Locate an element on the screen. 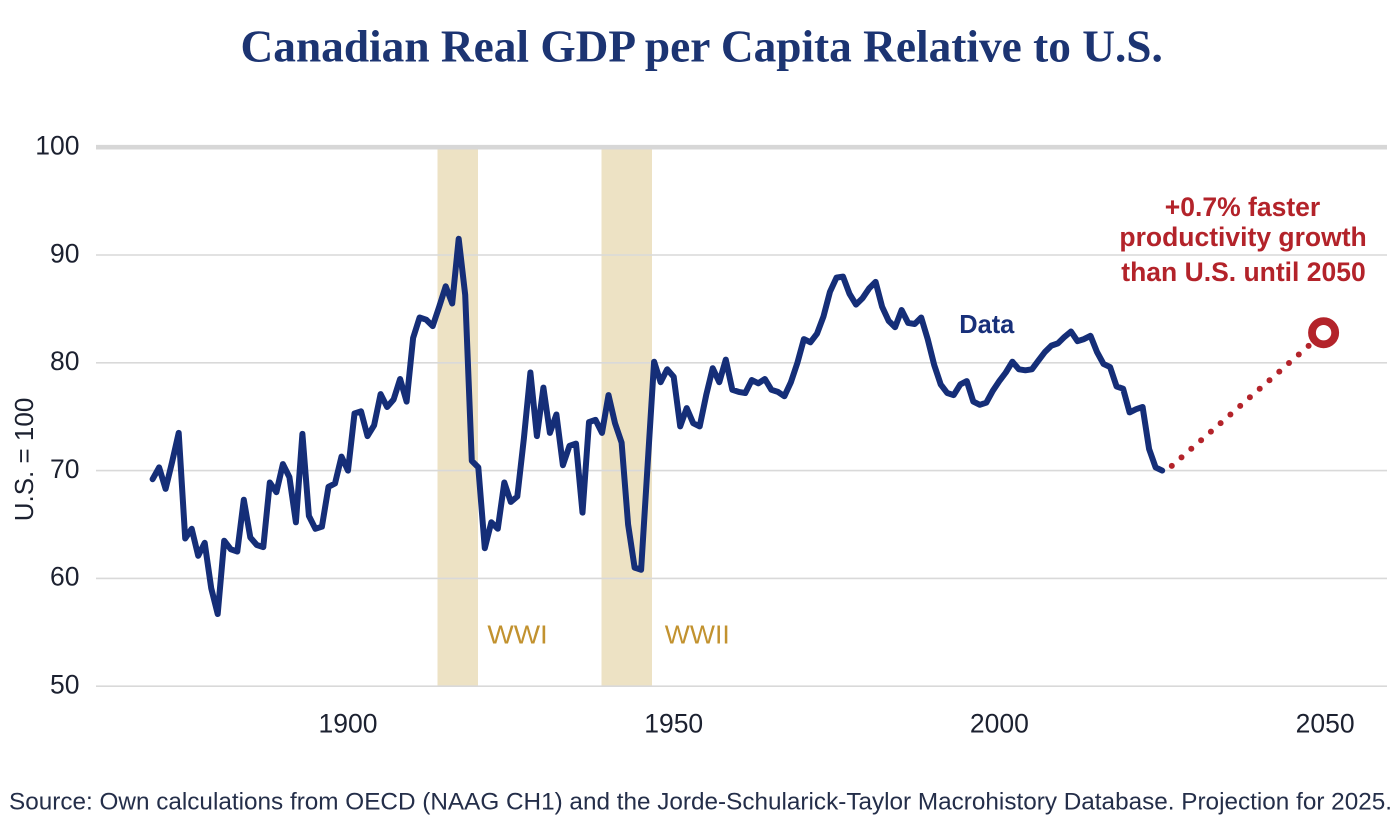  svg-text: productivity growth is located at coordinates (1242, 237).